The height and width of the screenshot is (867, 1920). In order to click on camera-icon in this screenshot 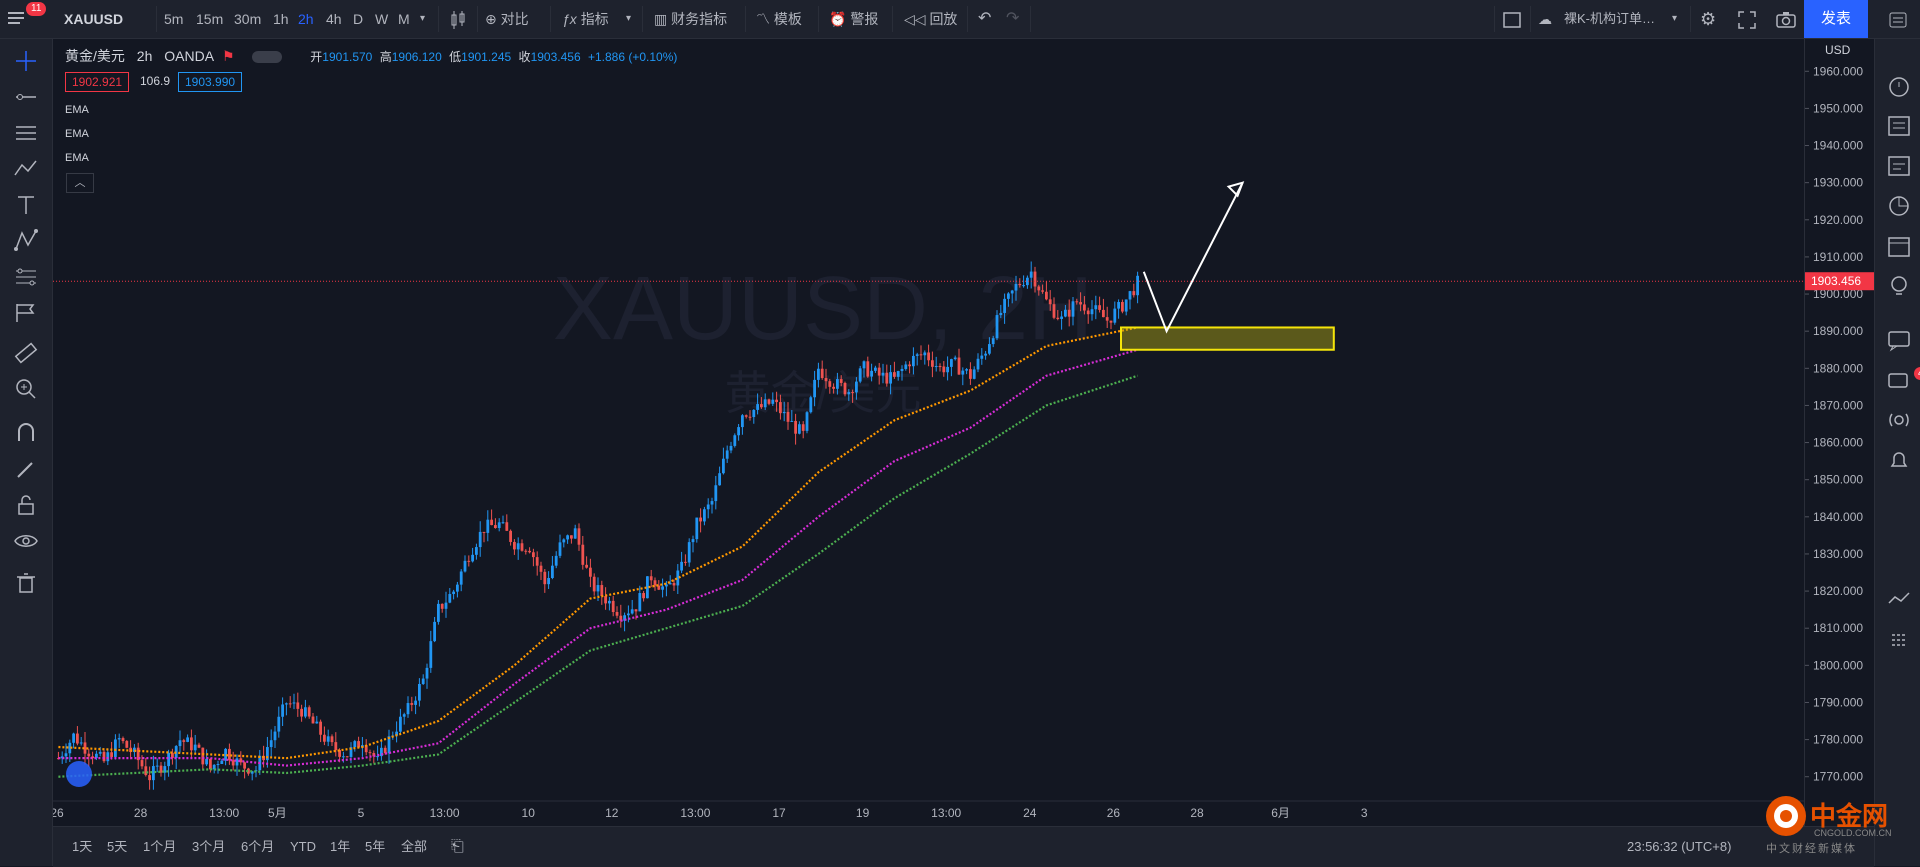, I will do `click(1786, 19)`.